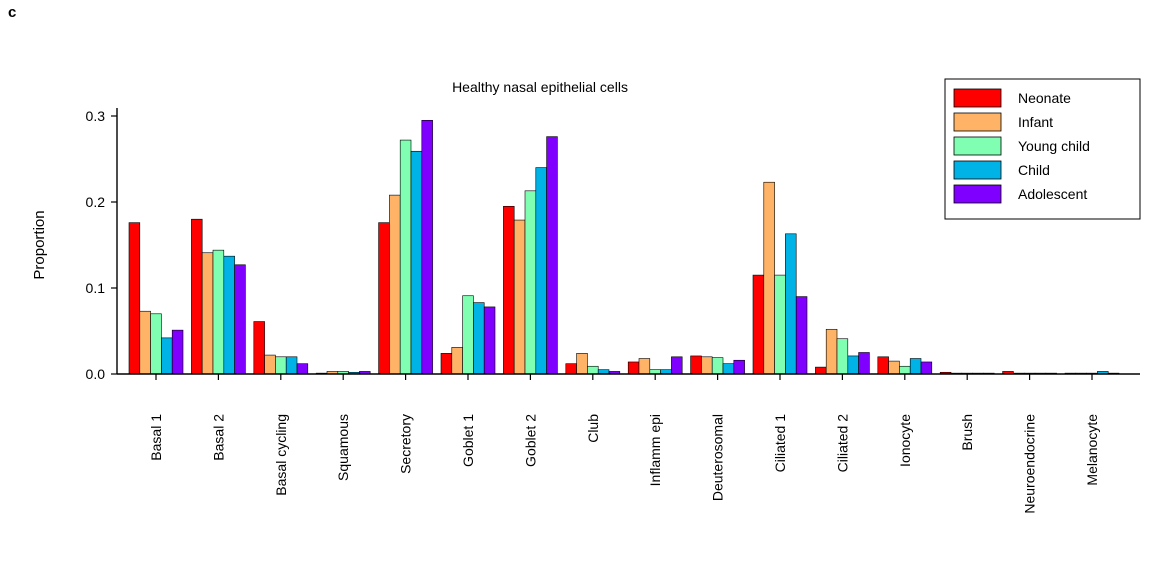 Image resolution: width=1167 pixels, height=561 pixels. I want to click on bar-young-child-ionocyte, so click(905, 370).